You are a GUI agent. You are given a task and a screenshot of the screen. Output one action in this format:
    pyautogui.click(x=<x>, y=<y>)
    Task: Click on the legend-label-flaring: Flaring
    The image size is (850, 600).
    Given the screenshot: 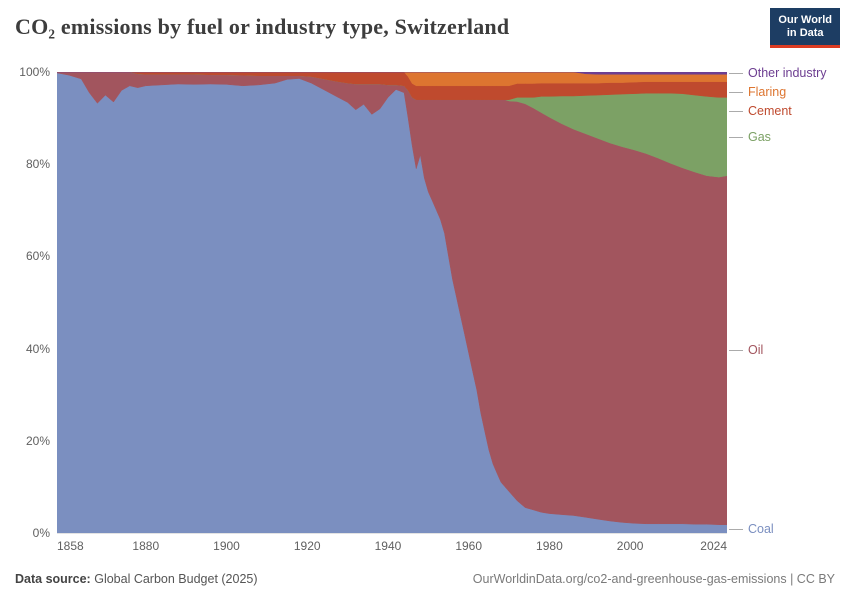 What is the action you would take?
    pyautogui.click(x=767, y=92)
    